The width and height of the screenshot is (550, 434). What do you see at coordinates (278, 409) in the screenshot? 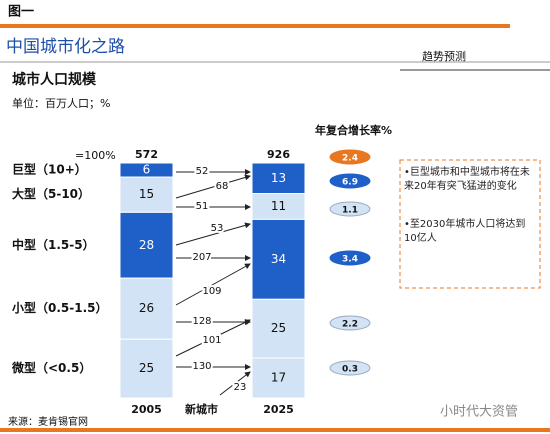
I see `x-tick-label: 2025` at bounding box center [278, 409].